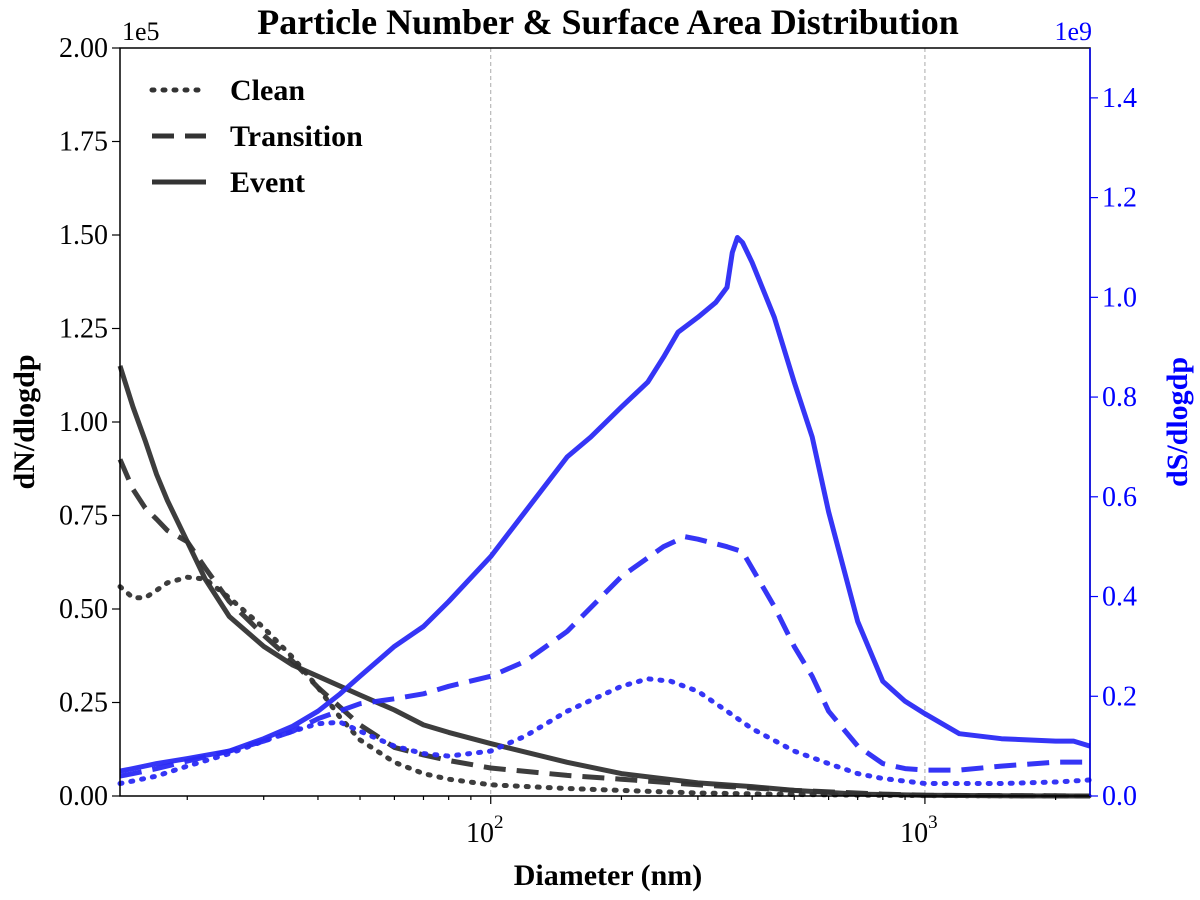 The image size is (1200, 900). Describe the element at coordinates (141, 31) in the screenshot. I see `left-axis-multiplier: 1e5` at that location.